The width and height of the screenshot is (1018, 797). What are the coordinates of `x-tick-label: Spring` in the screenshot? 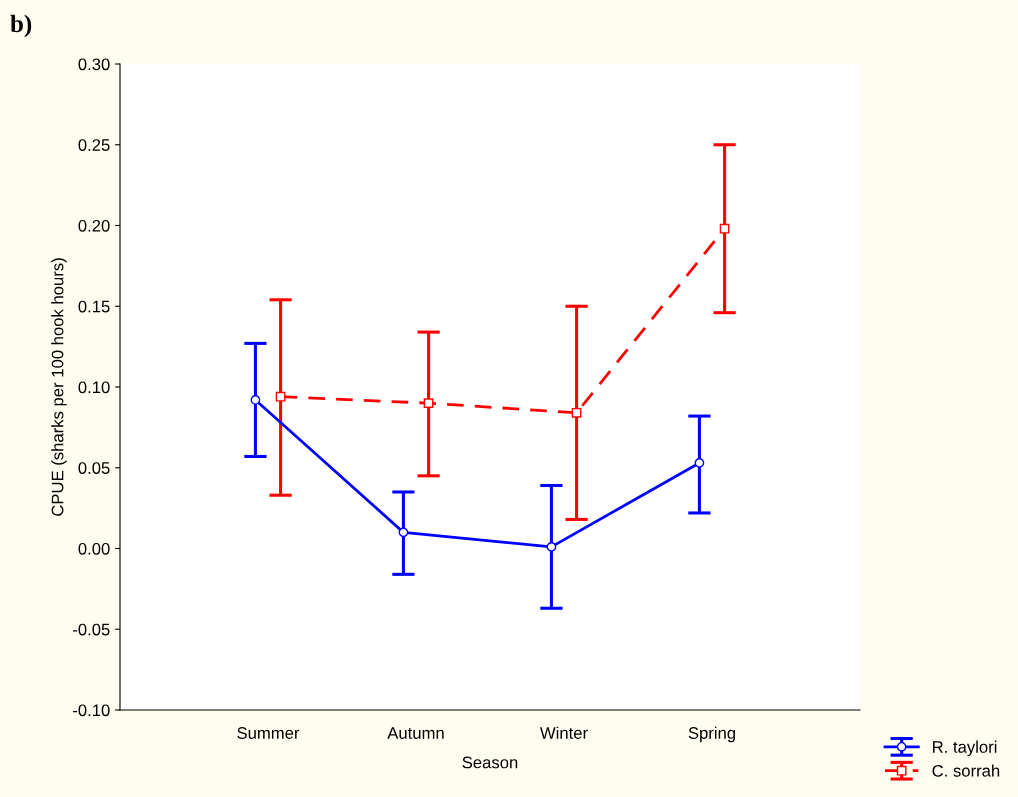 It's located at (712, 734).